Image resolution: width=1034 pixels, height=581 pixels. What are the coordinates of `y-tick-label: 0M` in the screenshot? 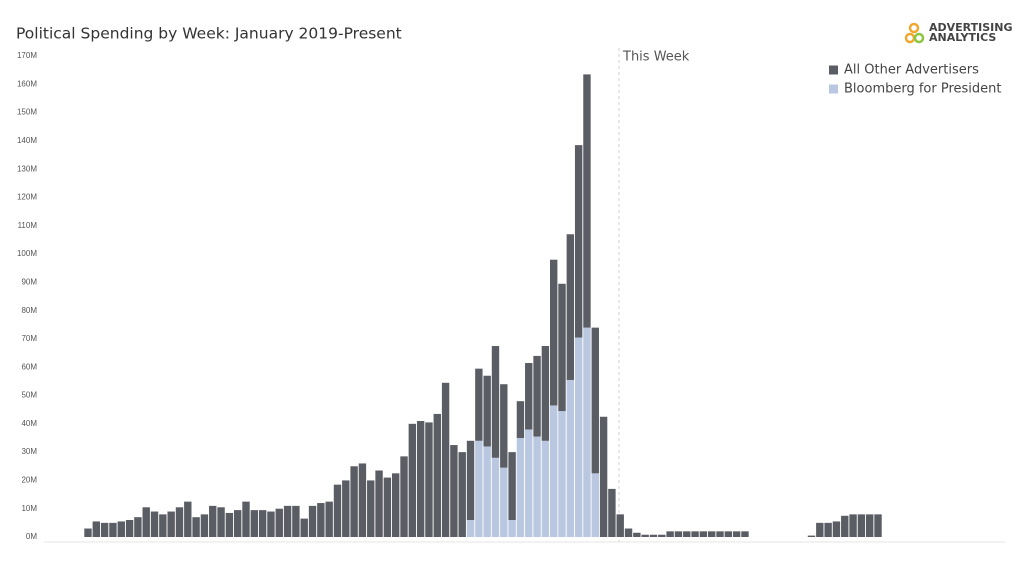 It's located at (31, 536).